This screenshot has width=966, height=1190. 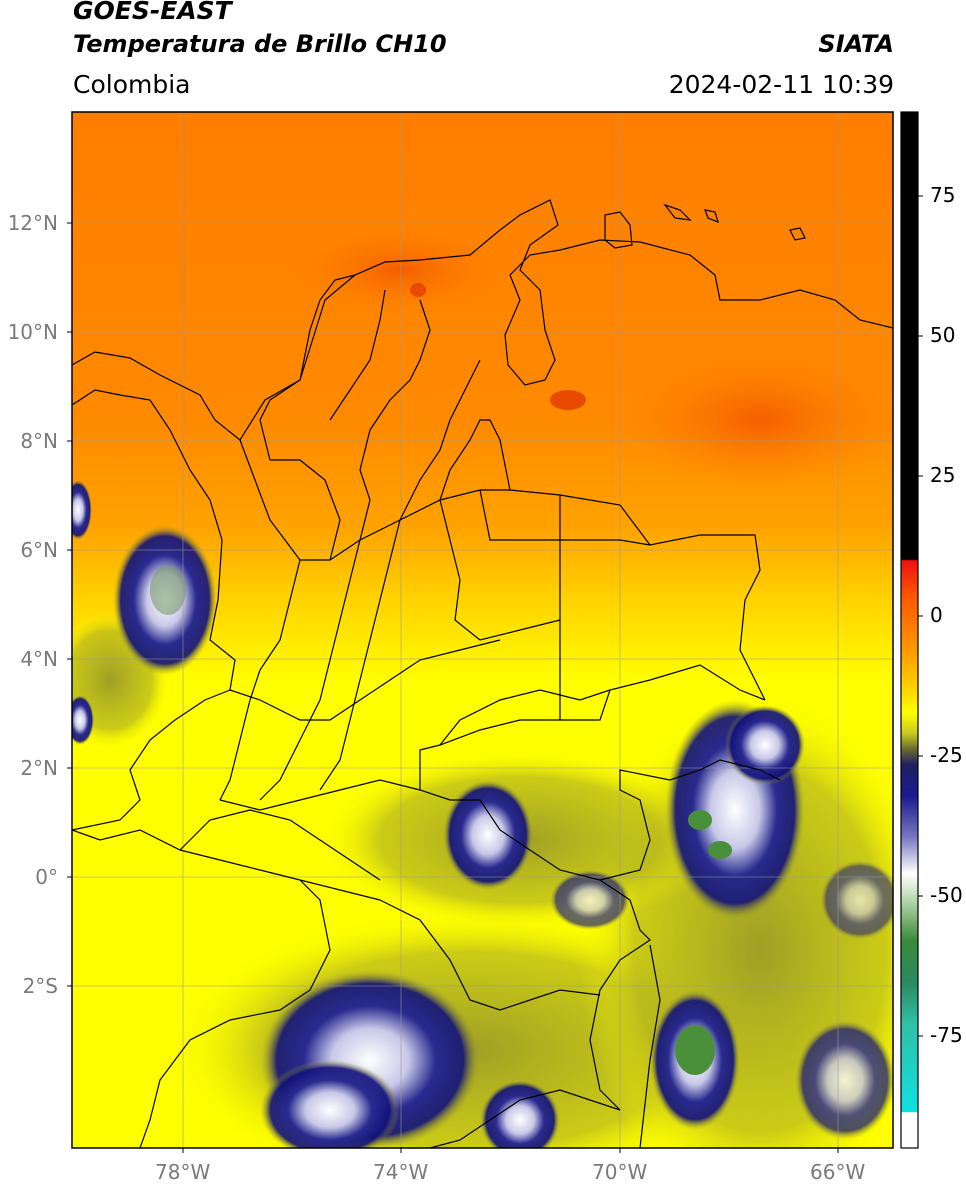 I want to click on colorbar-tick-label: -25, so click(x=946, y=755).